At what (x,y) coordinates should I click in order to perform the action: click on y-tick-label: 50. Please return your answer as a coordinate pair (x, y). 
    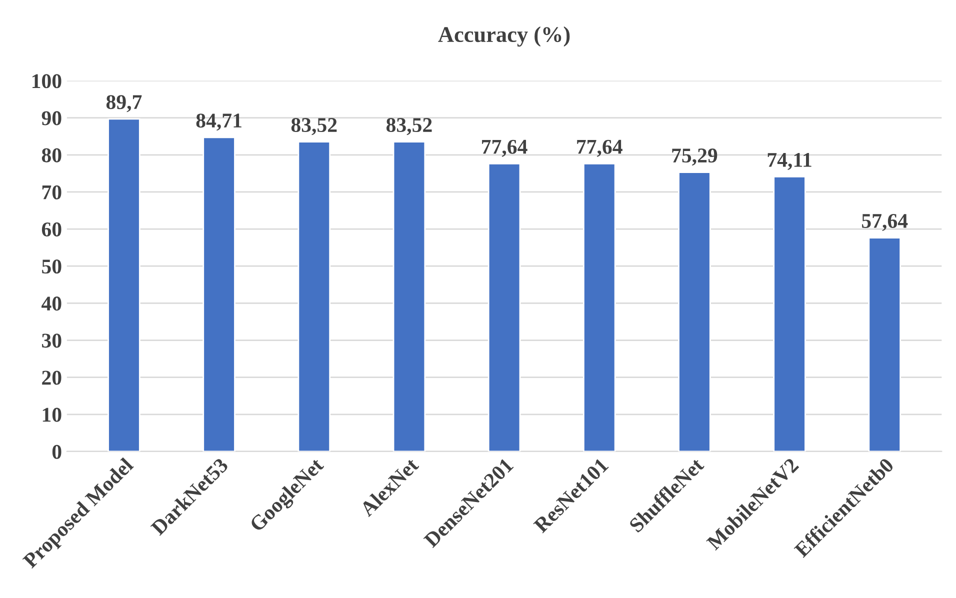
    Looking at the image, I should click on (52, 266).